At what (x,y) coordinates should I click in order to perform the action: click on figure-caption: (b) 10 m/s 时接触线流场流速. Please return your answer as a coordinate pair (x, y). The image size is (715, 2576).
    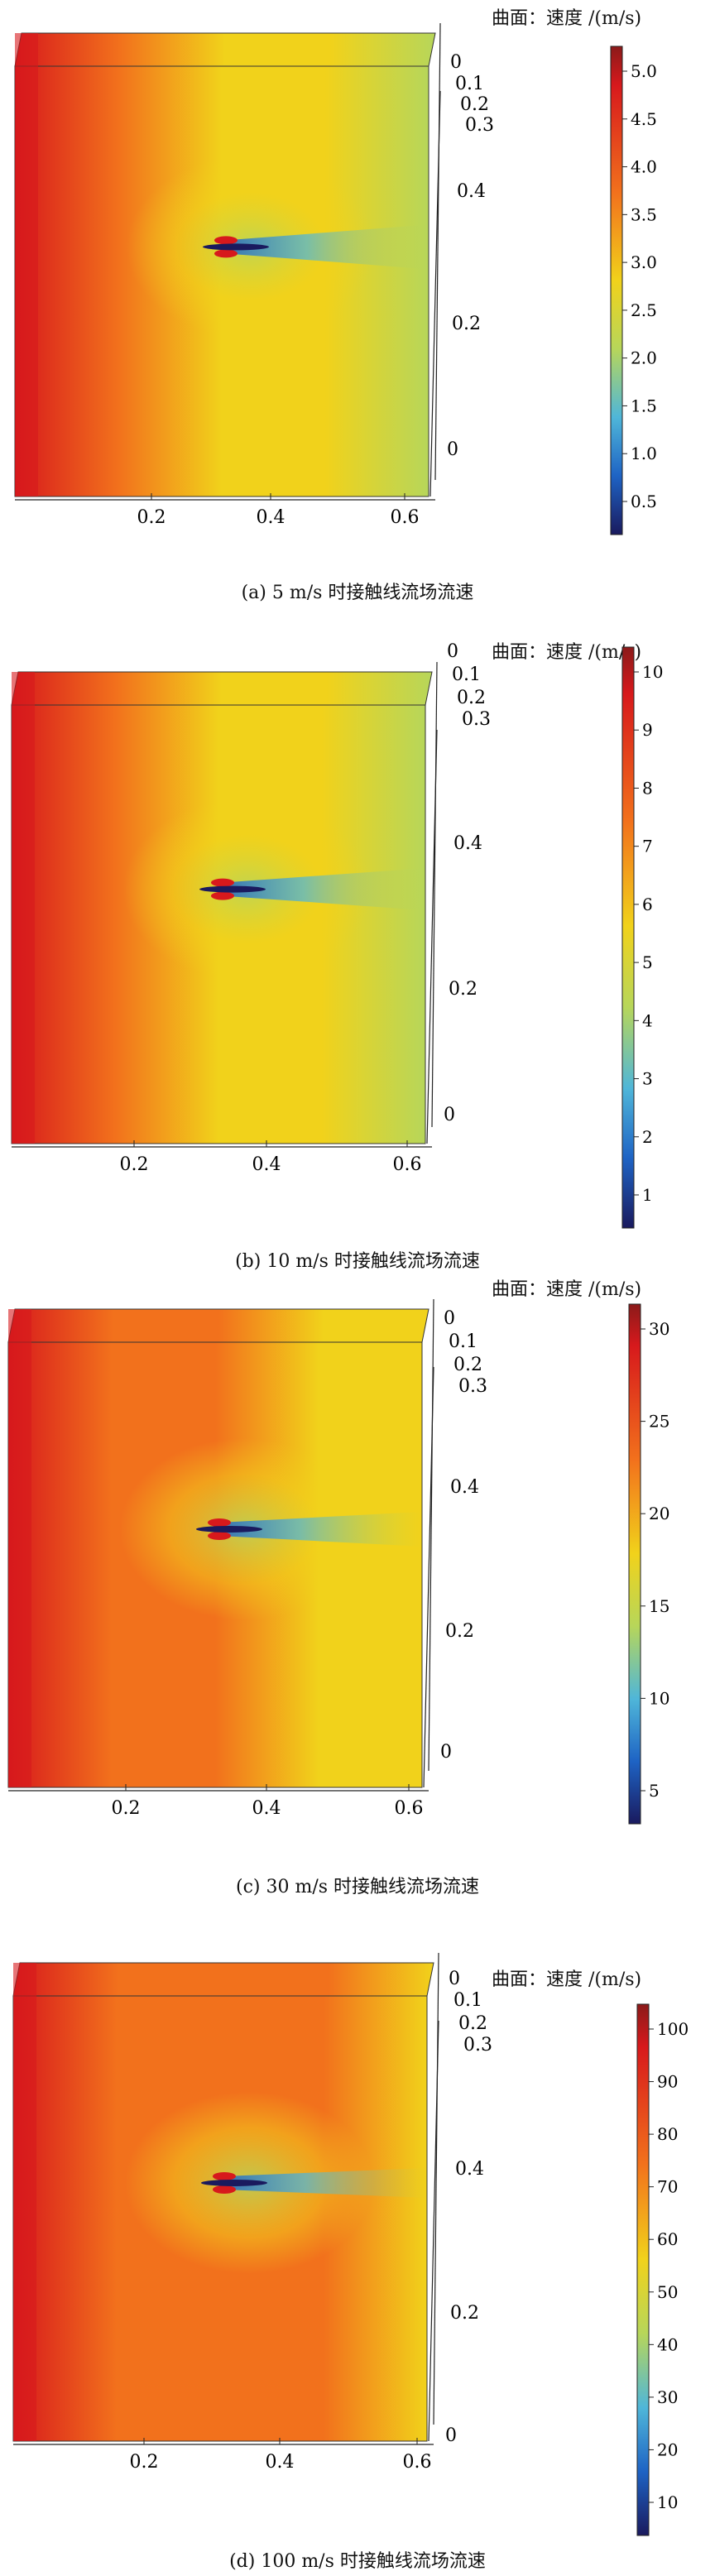
    Looking at the image, I should click on (357, 1262).